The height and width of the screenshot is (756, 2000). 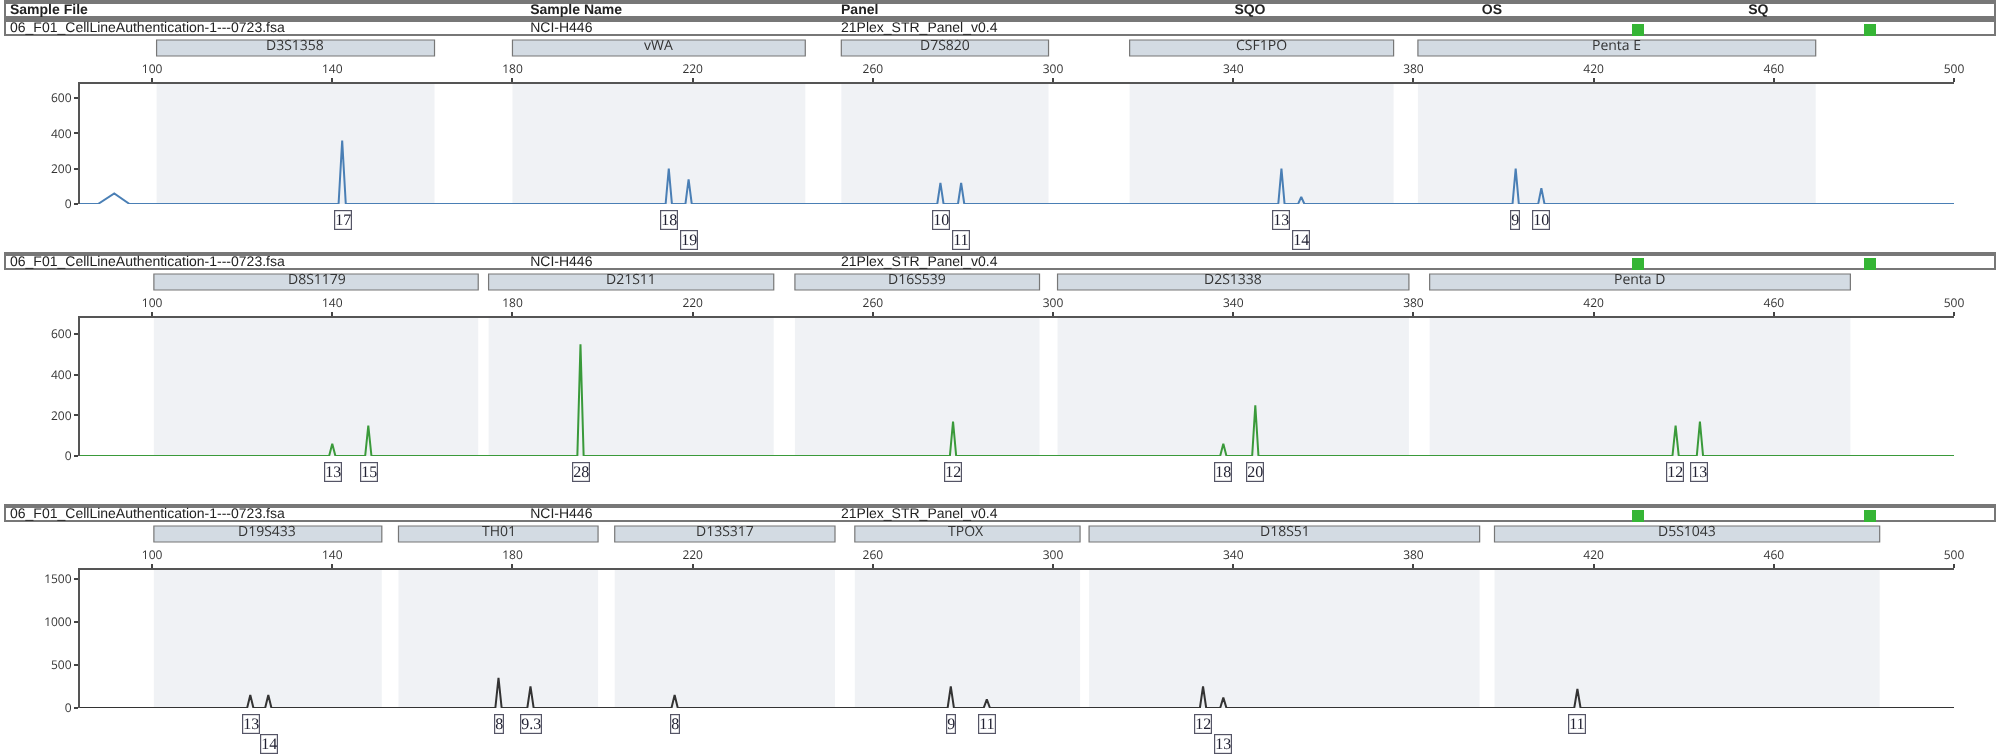 What do you see at coordinates (343, 220) in the screenshot?
I see `annotation: 17` at bounding box center [343, 220].